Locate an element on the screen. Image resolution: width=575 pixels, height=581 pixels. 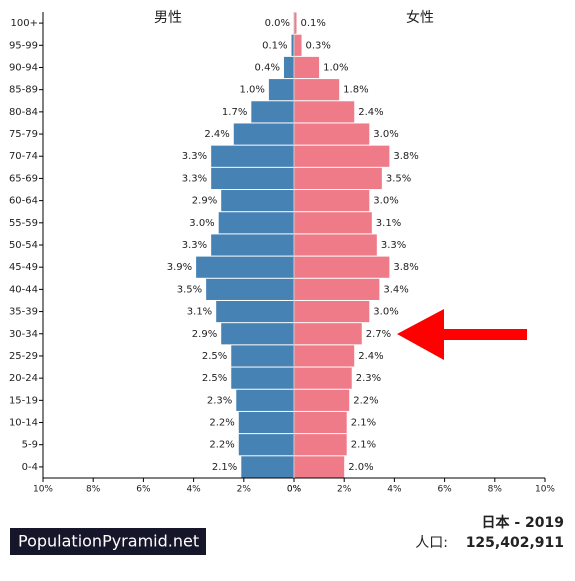
y-tick-label: 55-59 is located at coordinates (23, 223).